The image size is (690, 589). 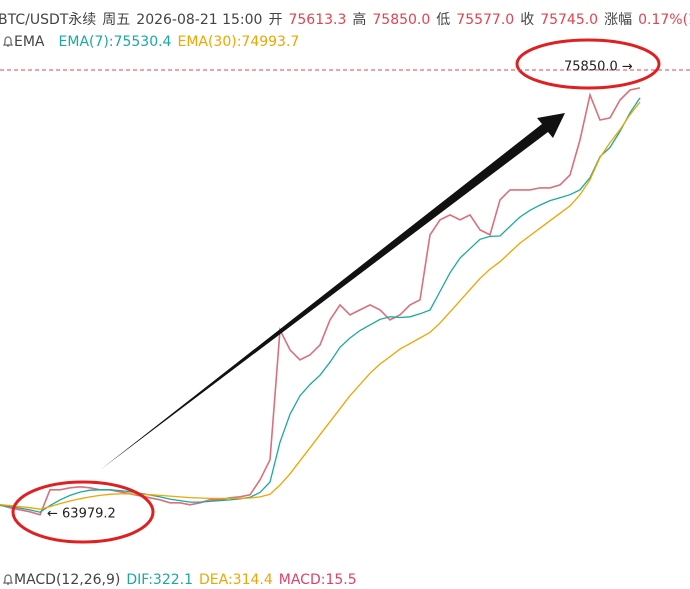 What do you see at coordinates (238, 42) in the screenshot?
I see `ema30: EMA(30):74993.7` at bounding box center [238, 42].